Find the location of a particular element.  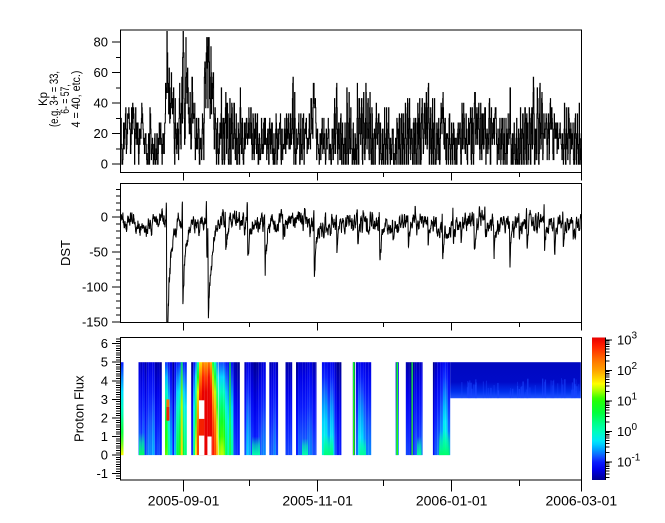

svg-text: (e.g. 3+ = 33, is located at coordinates (55, 99).